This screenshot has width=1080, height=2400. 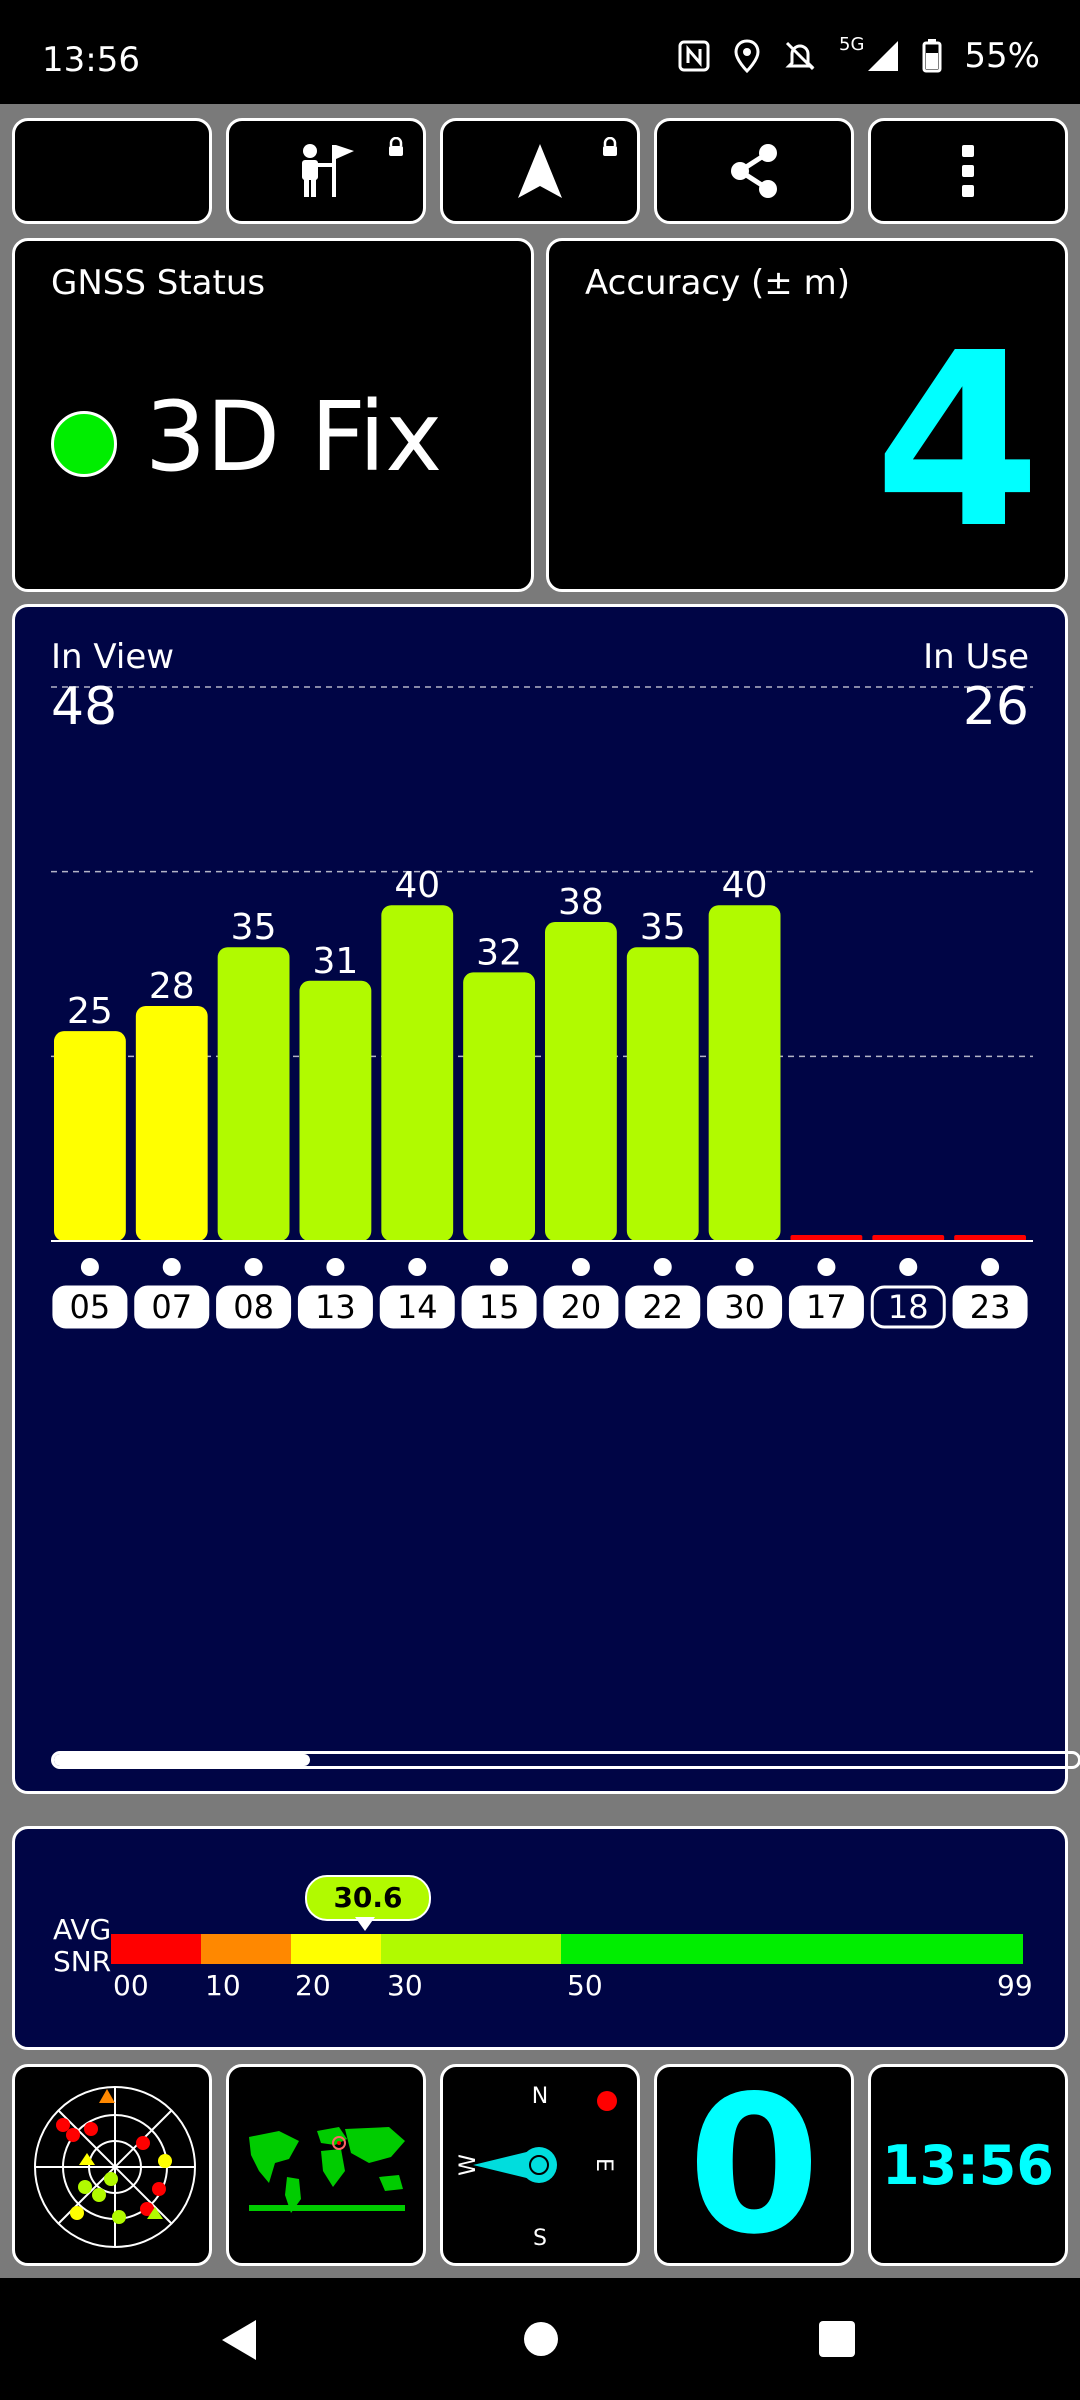 What do you see at coordinates (240, 2340) in the screenshot?
I see `back-icon` at bounding box center [240, 2340].